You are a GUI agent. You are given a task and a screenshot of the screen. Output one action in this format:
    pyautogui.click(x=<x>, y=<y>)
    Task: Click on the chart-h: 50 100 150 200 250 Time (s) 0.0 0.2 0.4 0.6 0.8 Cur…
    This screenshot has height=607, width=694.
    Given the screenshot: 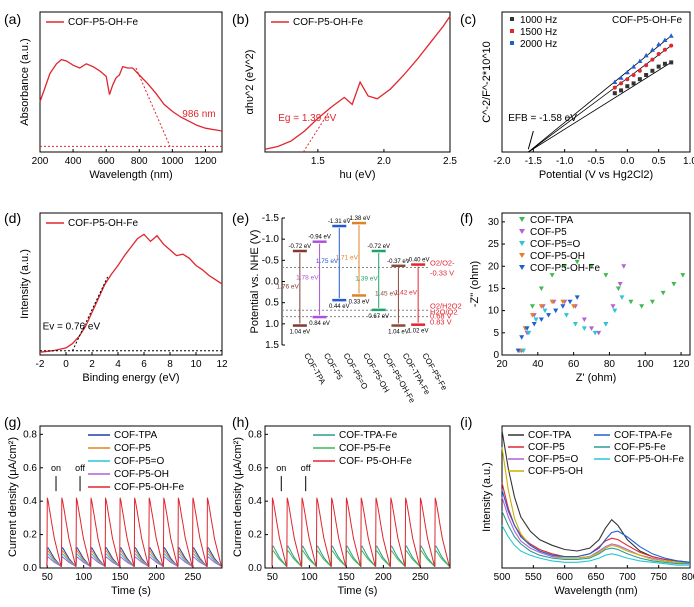 What is the action you would take?
    pyautogui.click(x=341, y=511)
    